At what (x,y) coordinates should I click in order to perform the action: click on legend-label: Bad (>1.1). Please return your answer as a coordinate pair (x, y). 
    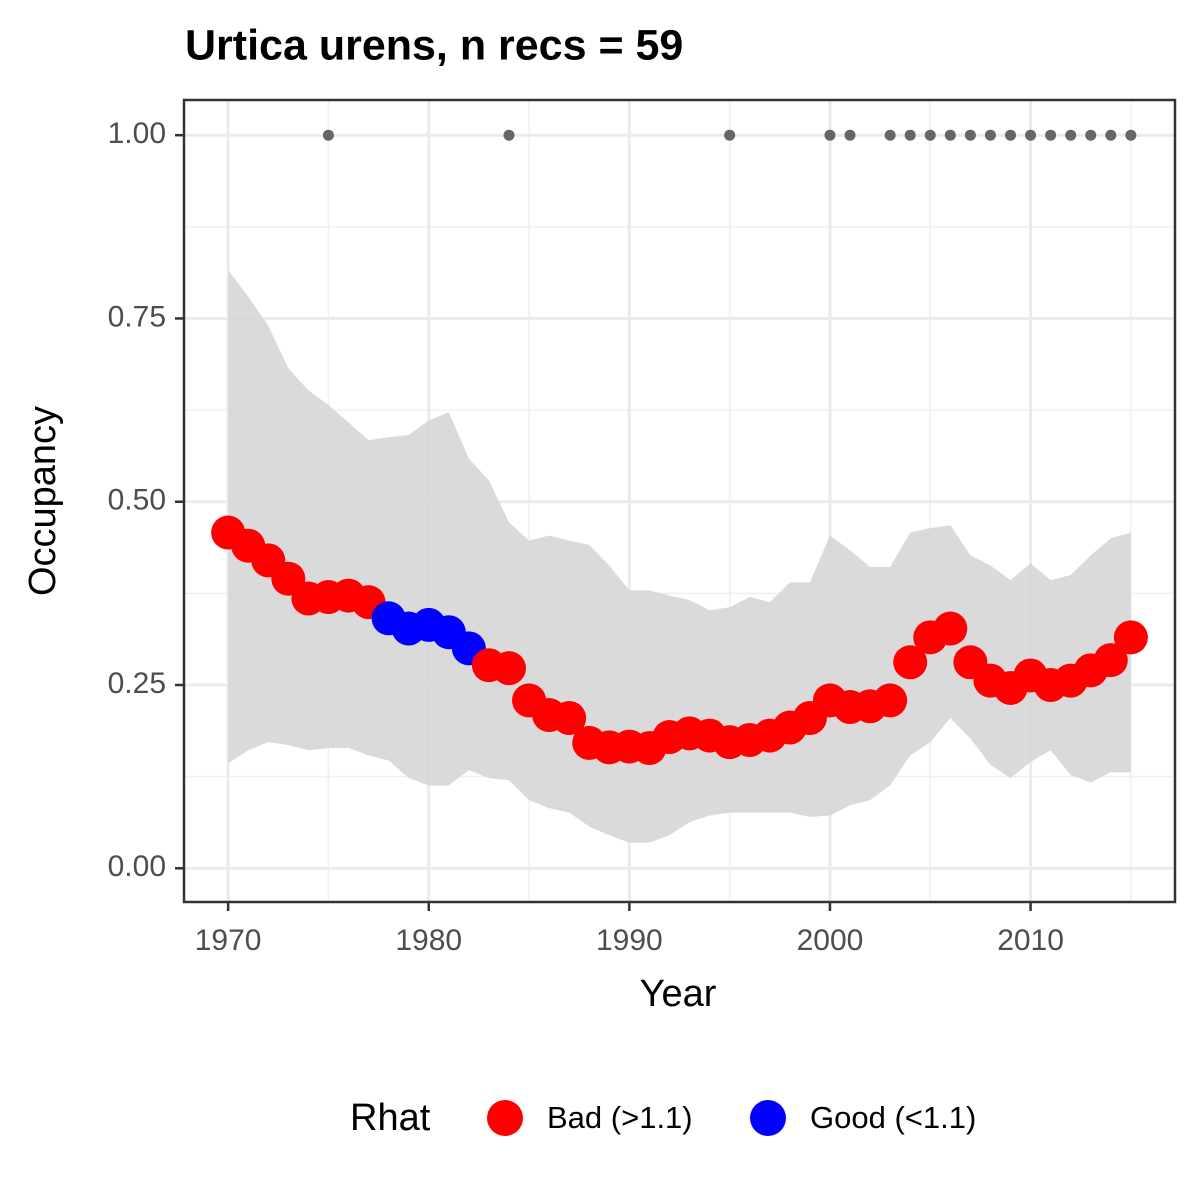
    Looking at the image, I should click on (620, 1117).